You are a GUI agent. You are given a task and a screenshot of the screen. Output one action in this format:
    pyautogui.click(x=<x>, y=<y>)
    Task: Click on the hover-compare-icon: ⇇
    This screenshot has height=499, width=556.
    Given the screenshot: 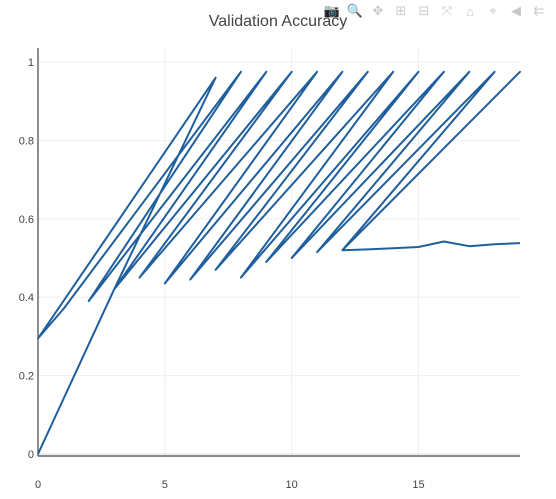 What is the action you would take?
    pyautogui.click(x=539, y=10)
    